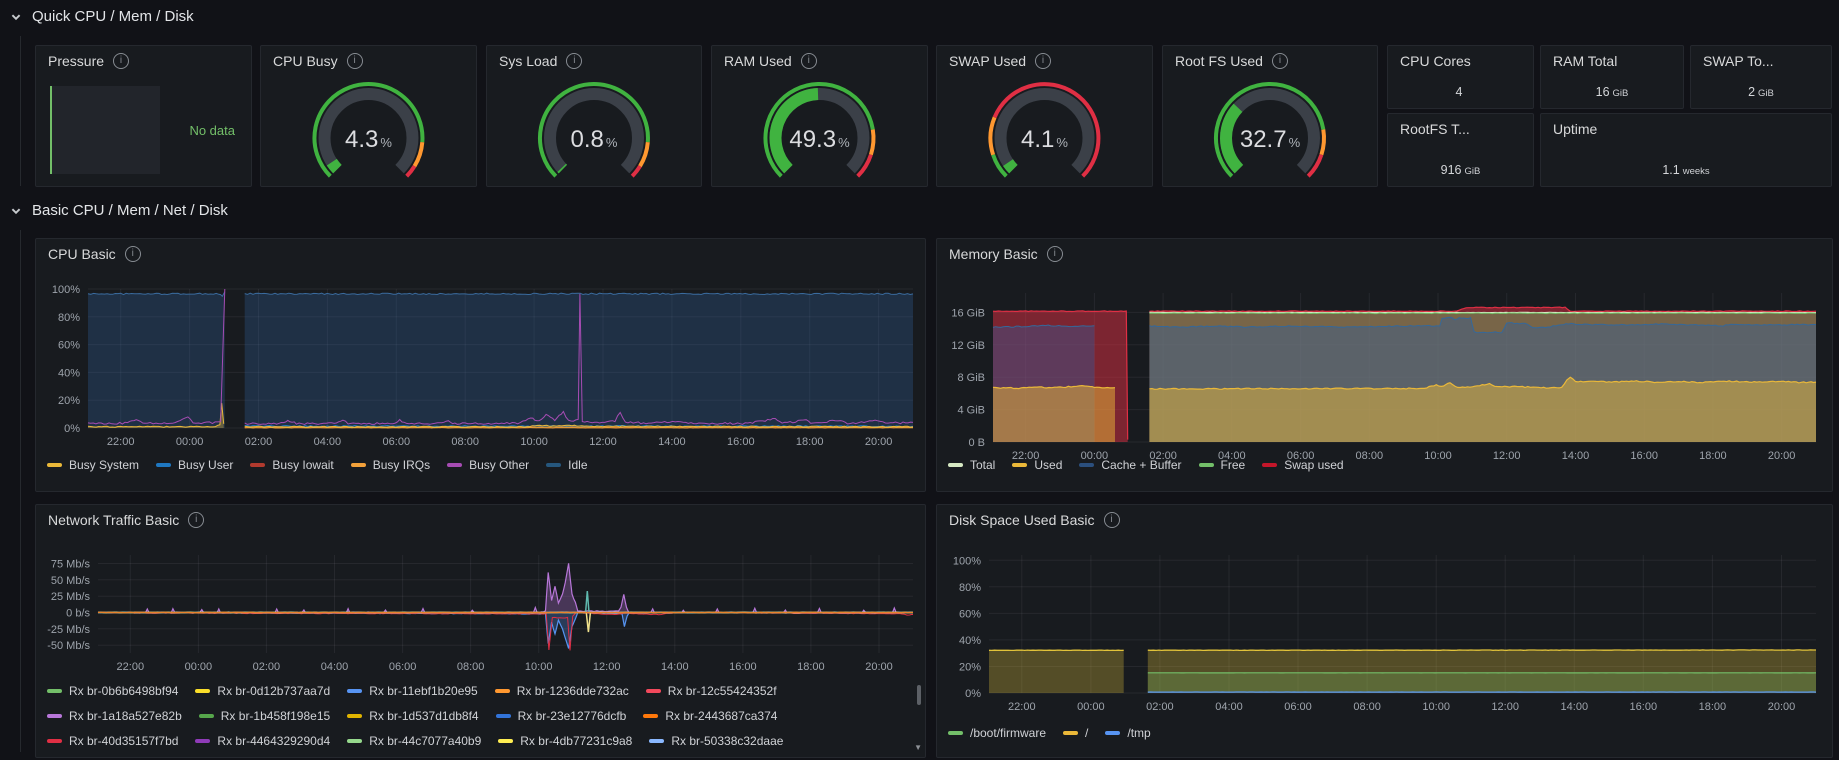 This screenshot has width=1839, height=760. What do you see at coordinates (412, 691) in the screenshot?
I see `legend-item: Rx br-11ebf1b20e95` at bounding box center [412, 691].